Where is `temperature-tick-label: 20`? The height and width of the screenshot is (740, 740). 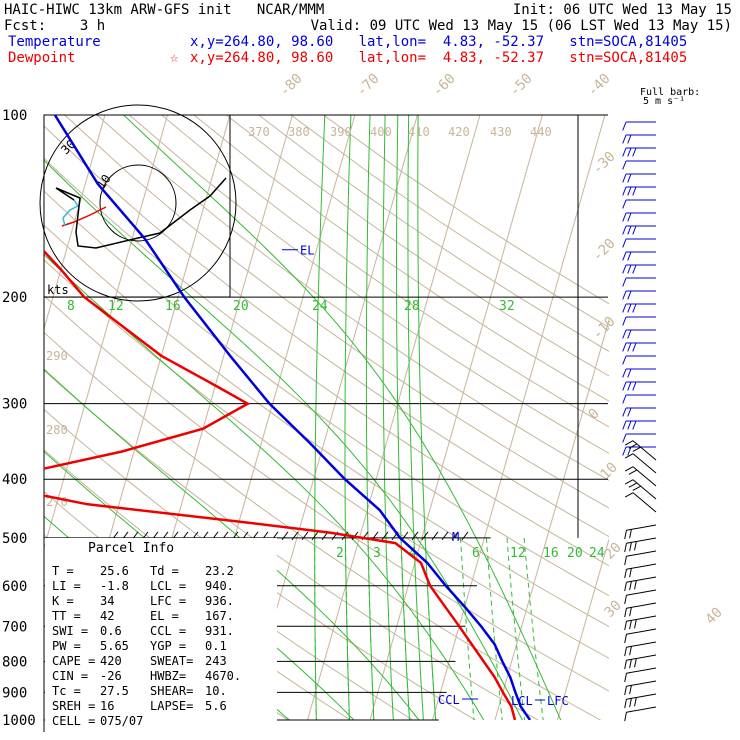
temperature-tick-label: 20 is located at coordinates (613, 551).